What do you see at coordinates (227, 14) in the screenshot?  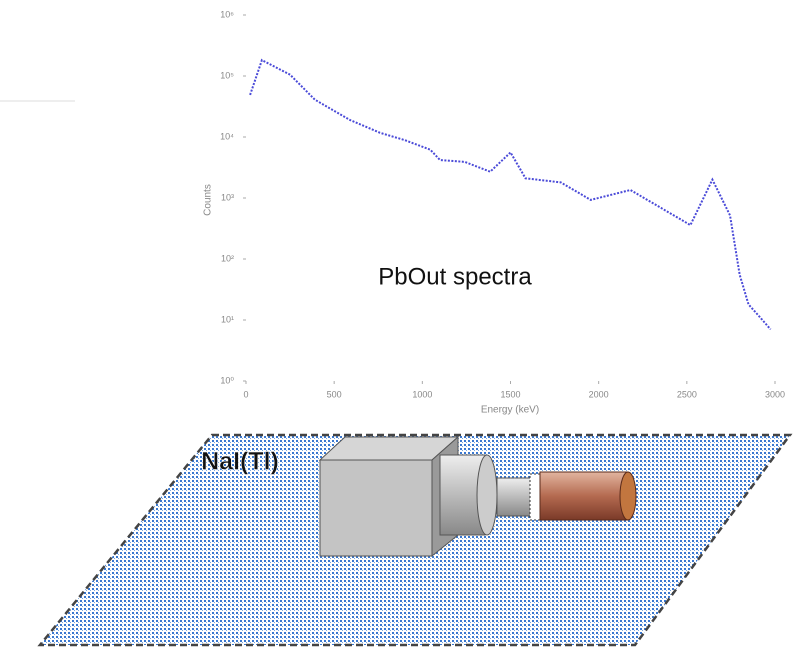 I see `y-tick-label: 10⁶` at bounding box center [227, 14].